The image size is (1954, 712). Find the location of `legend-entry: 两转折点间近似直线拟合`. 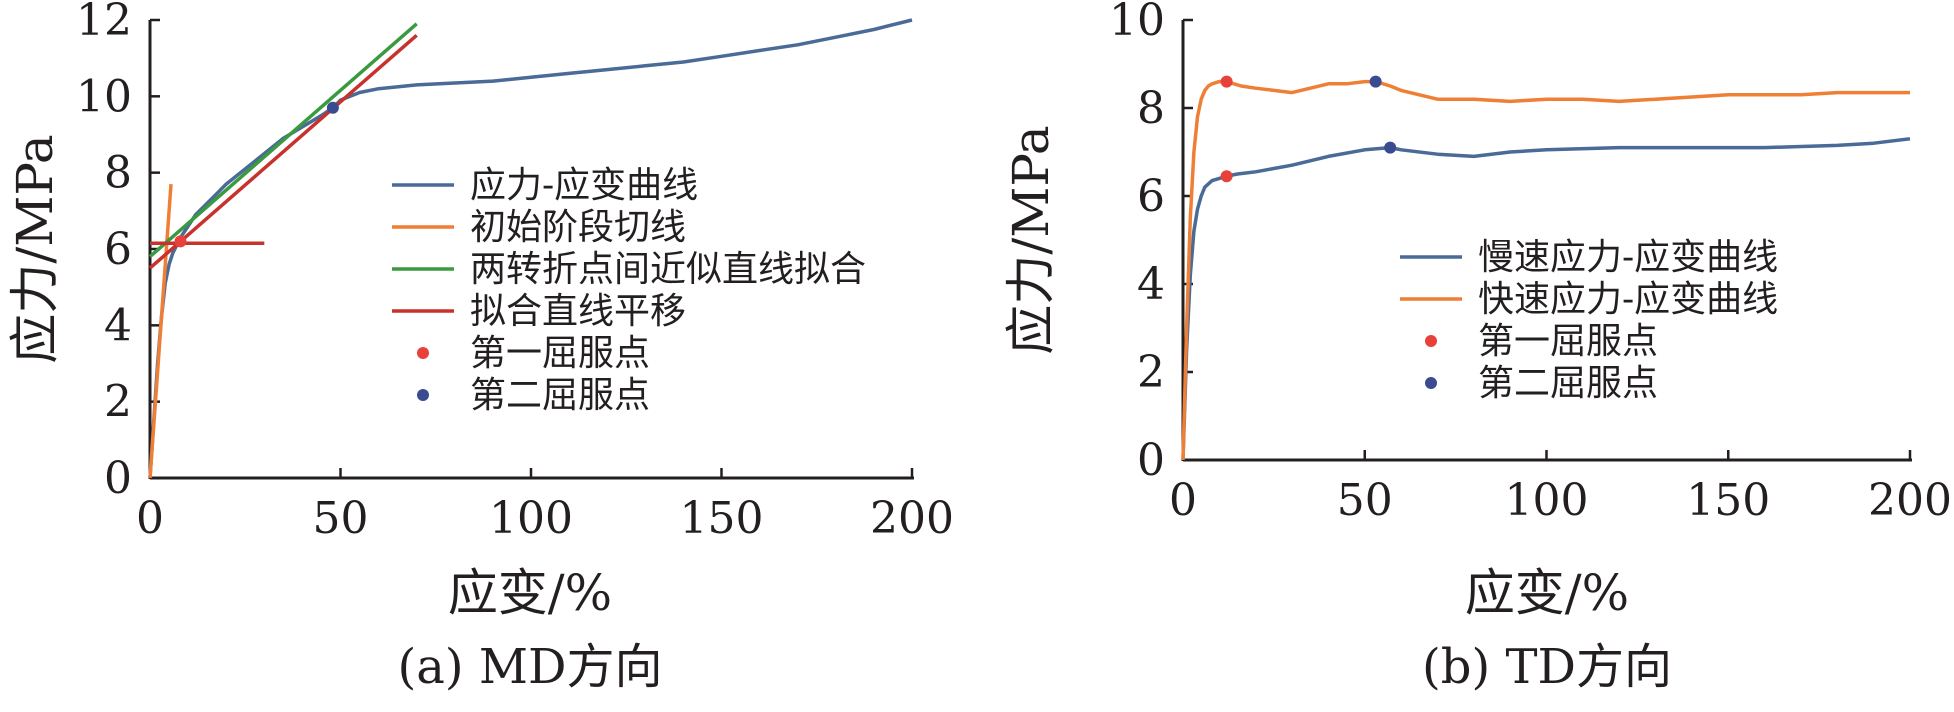

legend-entry: 两转折点间近似直线拟合 is located at coordinates (668, 269).